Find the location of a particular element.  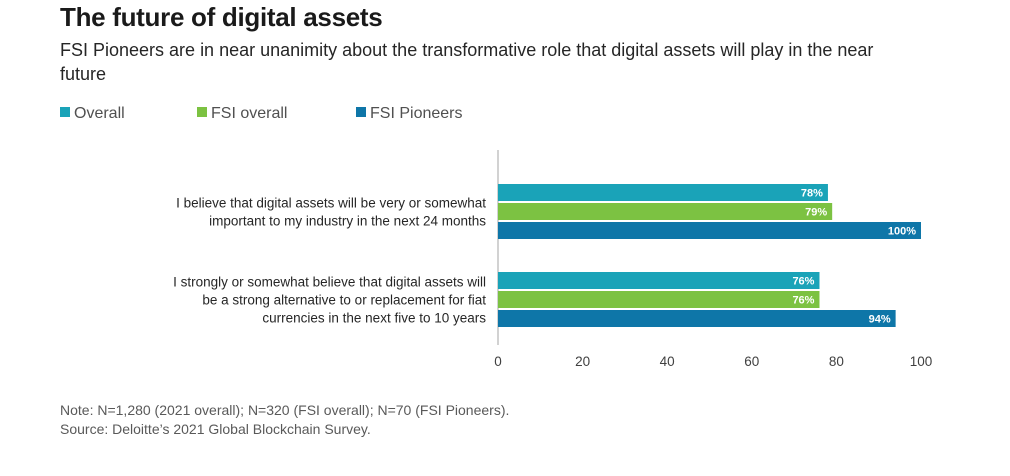

x-tick-label-60: 60 is located at coordinates (751, 361).